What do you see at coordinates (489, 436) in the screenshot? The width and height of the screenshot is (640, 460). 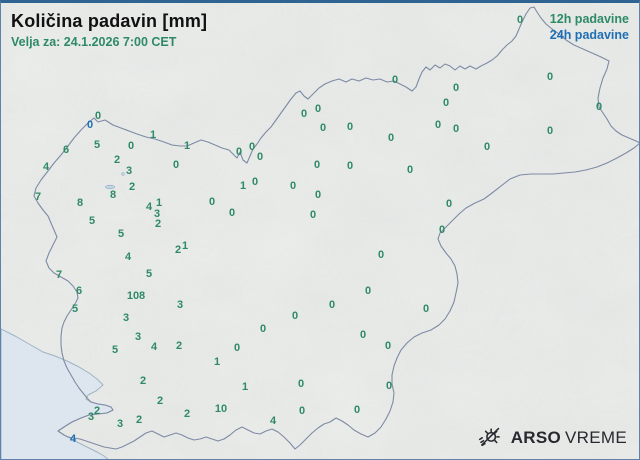 I see `sun-weather-icon` at bounding box center [489, 436].